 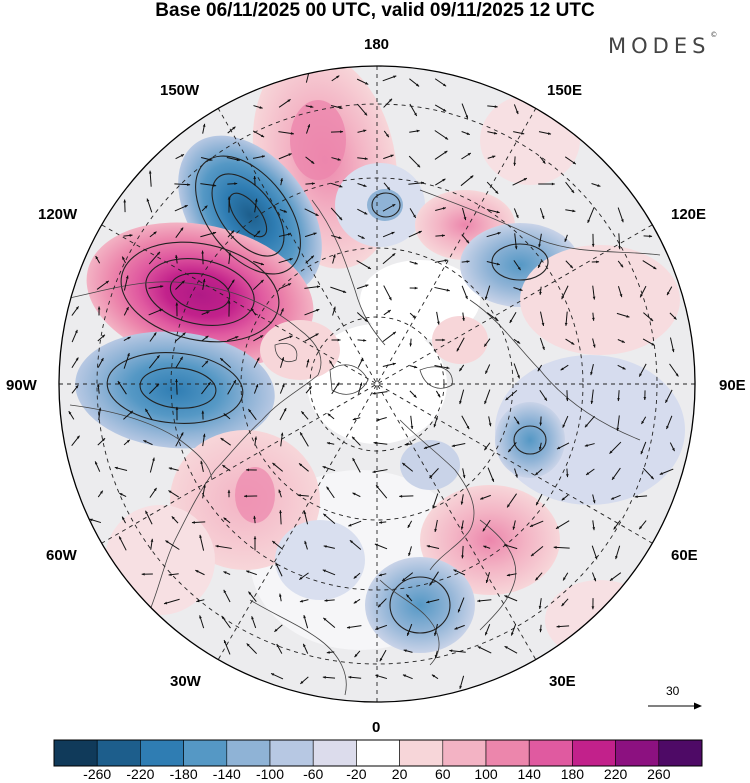 I want to click on lon-label-150e: 150E, so click(x=565, y=90).